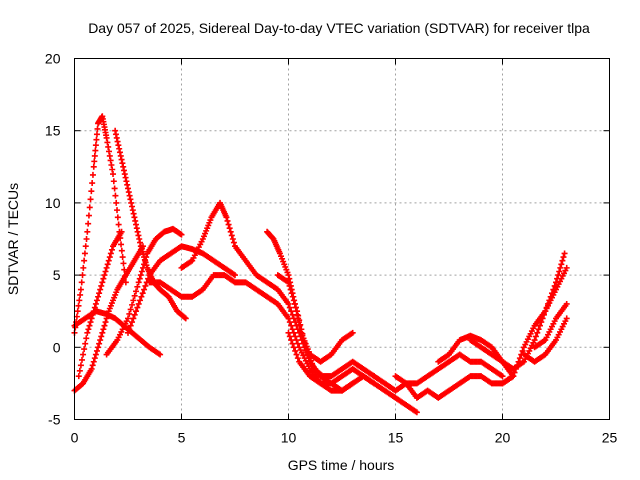 This screenshot has height=480, width=640. What do you see at coordinates (53, 131) in the screenshot?
I see `y-tick-label: 15` at bounding box center [53, 131].